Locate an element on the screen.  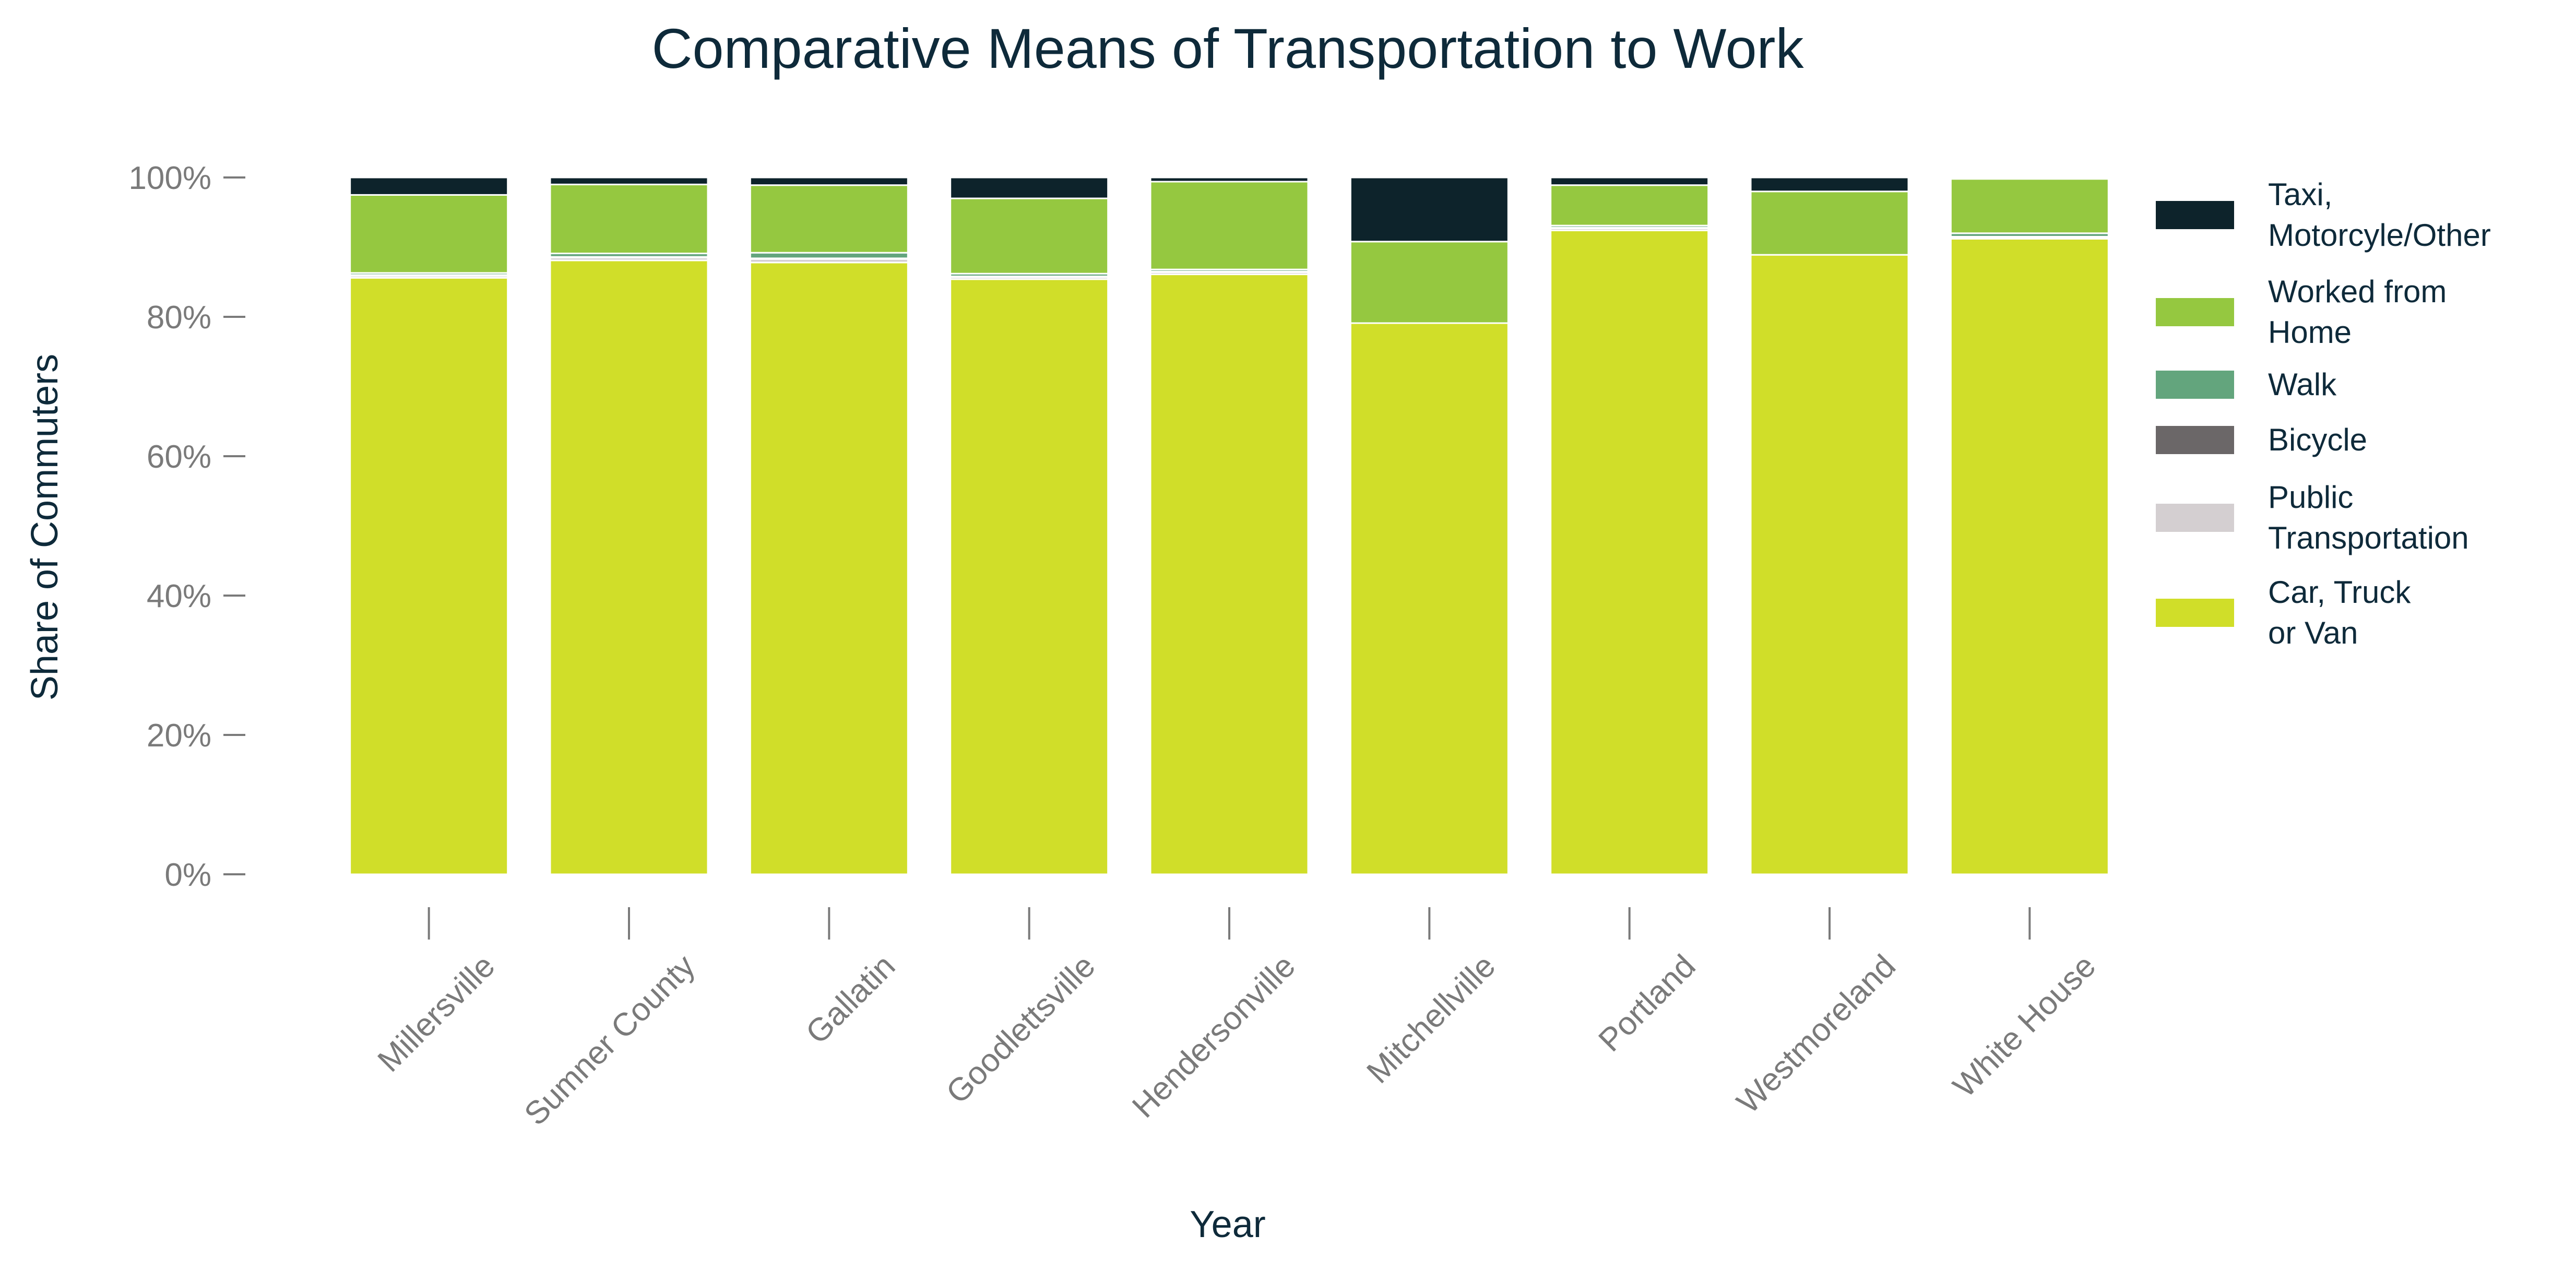
legend-item-car-truck-or-van: Car, Truck or Van is located at coordinates (2283, 613).